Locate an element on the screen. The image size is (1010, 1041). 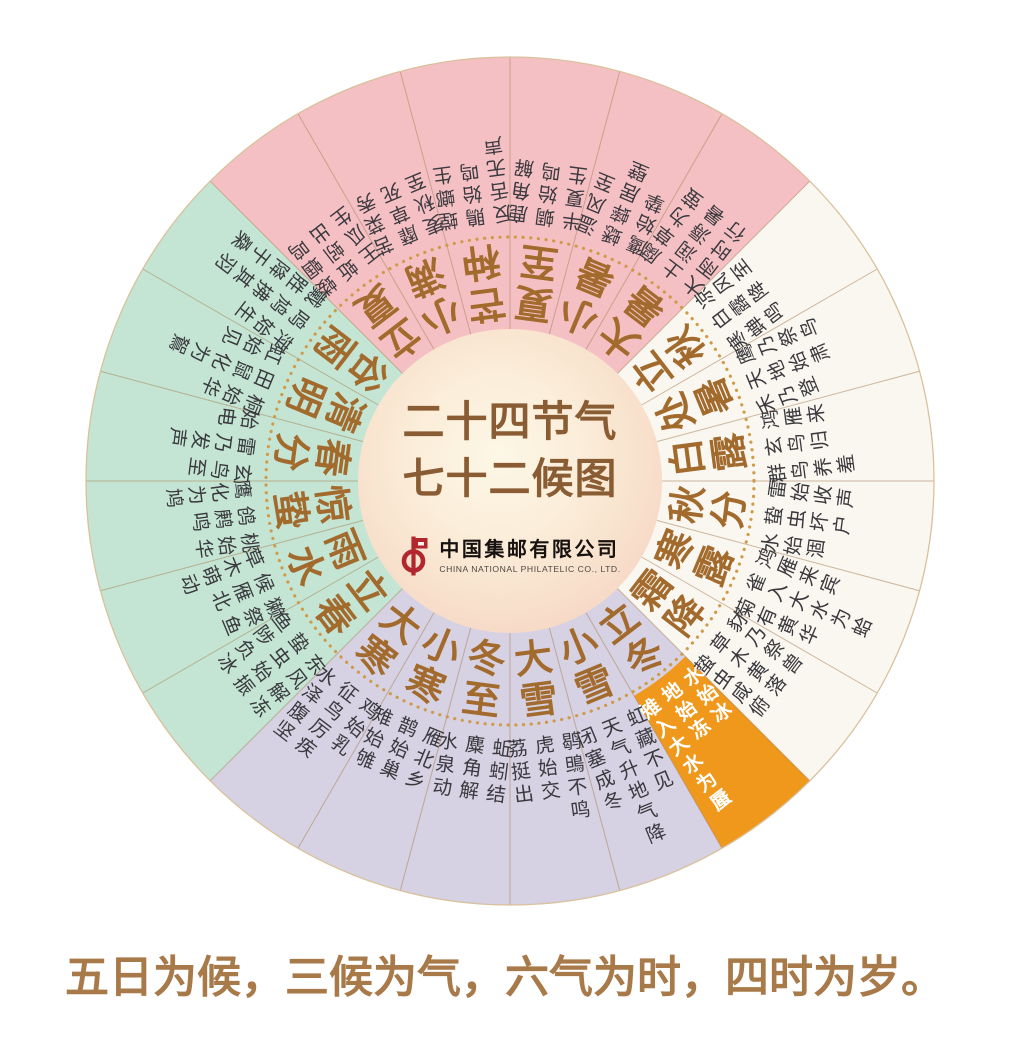
pentad-char: 蚯 is located at coordinates (502, 749).